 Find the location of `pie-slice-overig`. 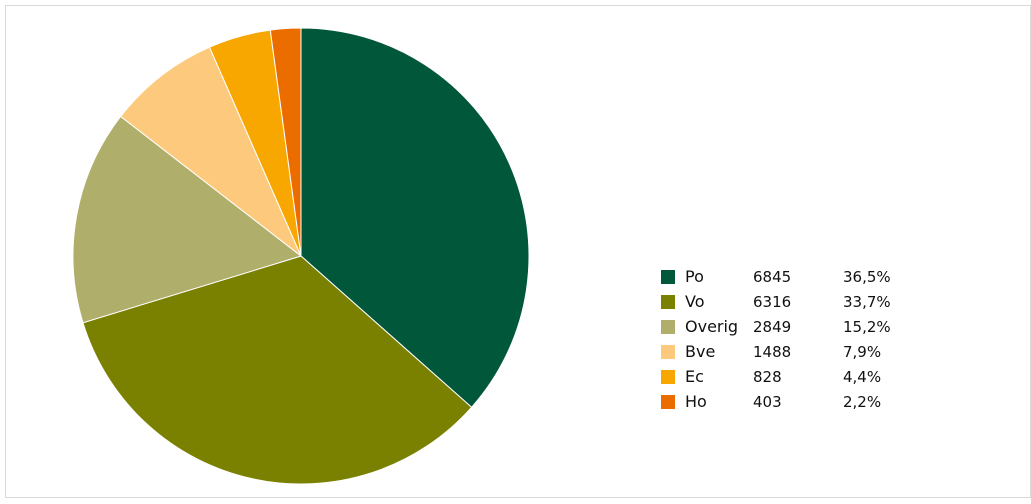

pie-slice-overig is located at coordinates (187, 219).